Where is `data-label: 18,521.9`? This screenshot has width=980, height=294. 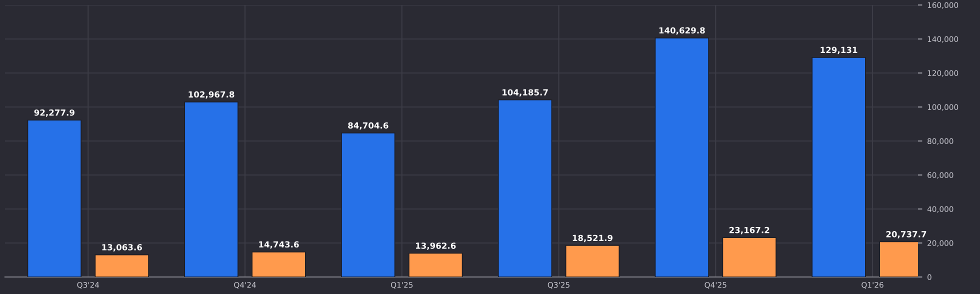
data-label: 18,521.9 is located at coordinates (592, 238).